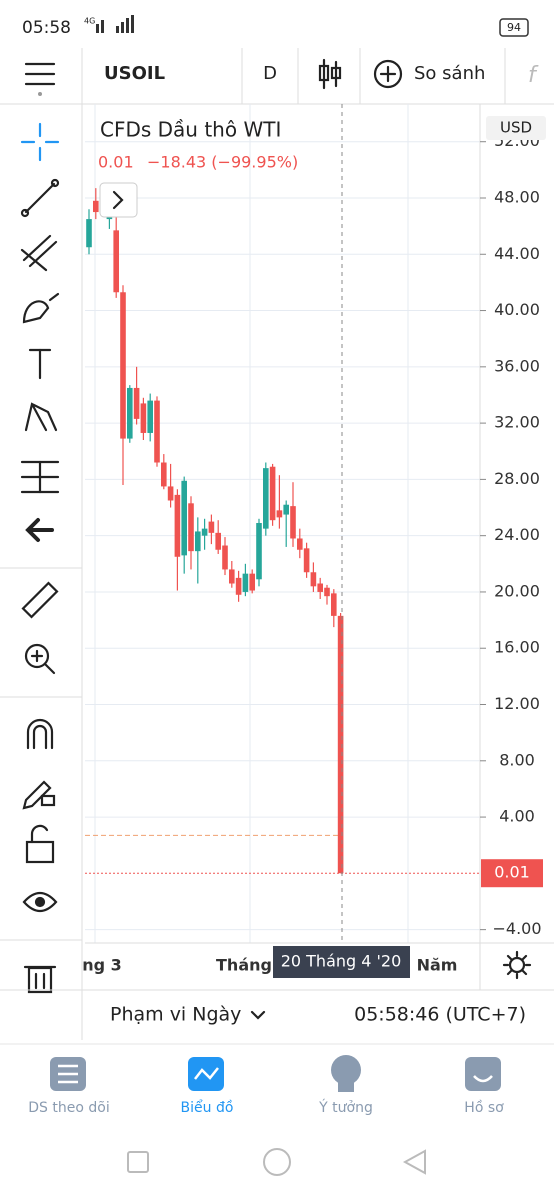 This screenshot has height=1200, width=554. Describe the element at coordinates (437, 965) in the screenshot. I see `x-label: Năm` at that location.